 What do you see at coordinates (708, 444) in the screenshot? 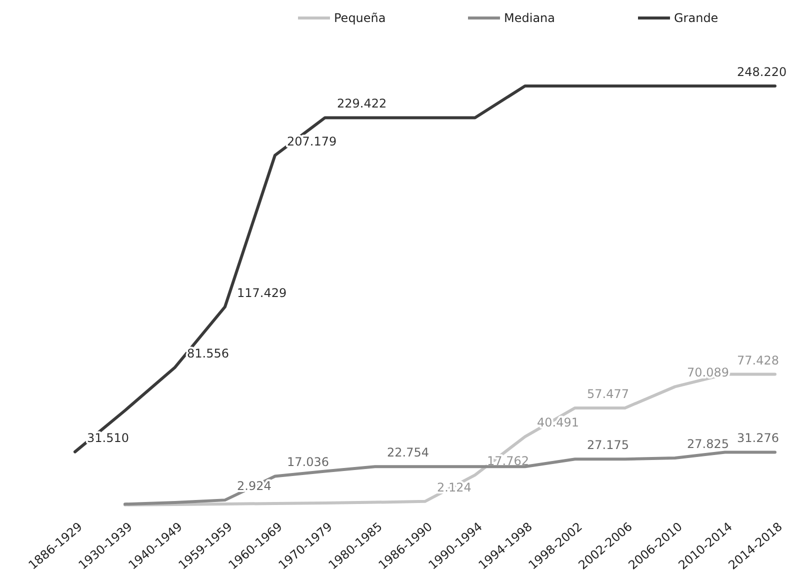
I see `data-label: 27.825` at bounding box center [708, 444].